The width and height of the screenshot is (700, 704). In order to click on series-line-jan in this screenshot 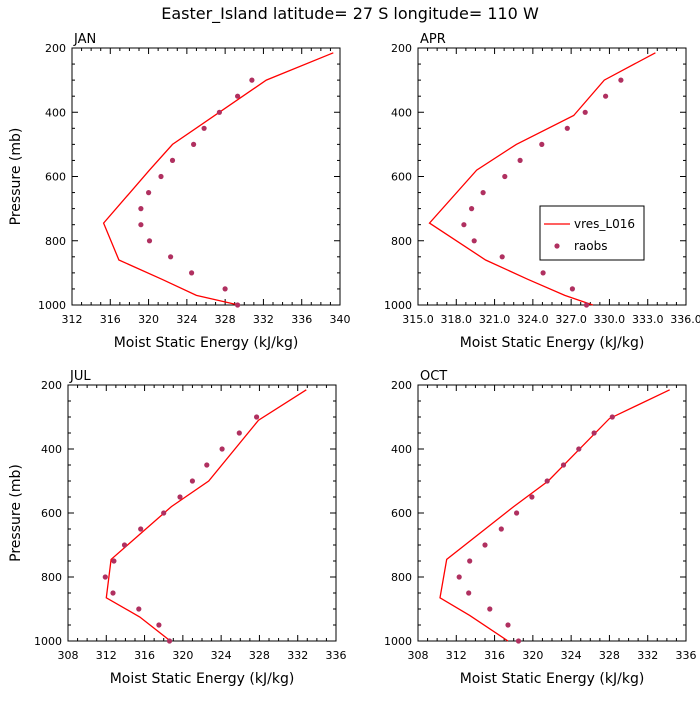, I will do `click(218, 179)`.